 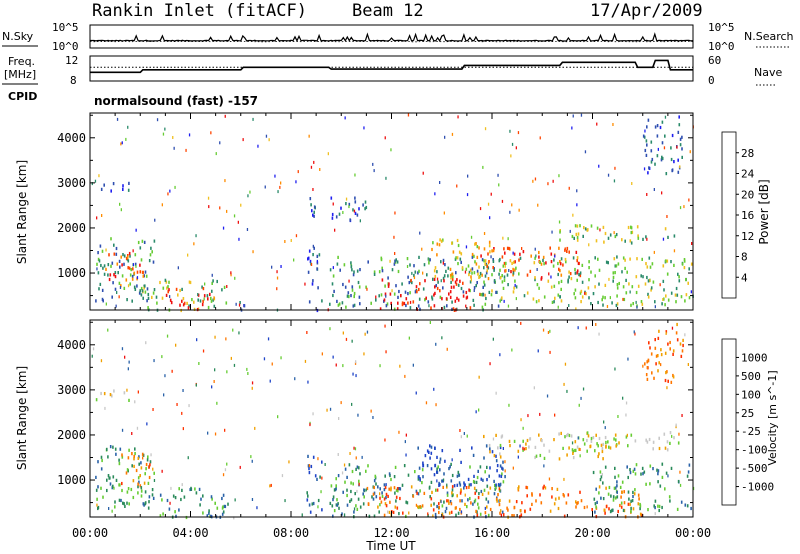 What do you see at coordinates (392, 37) in the screenshot?
I see `nsky-series-line` at bounding box center [392, 37].